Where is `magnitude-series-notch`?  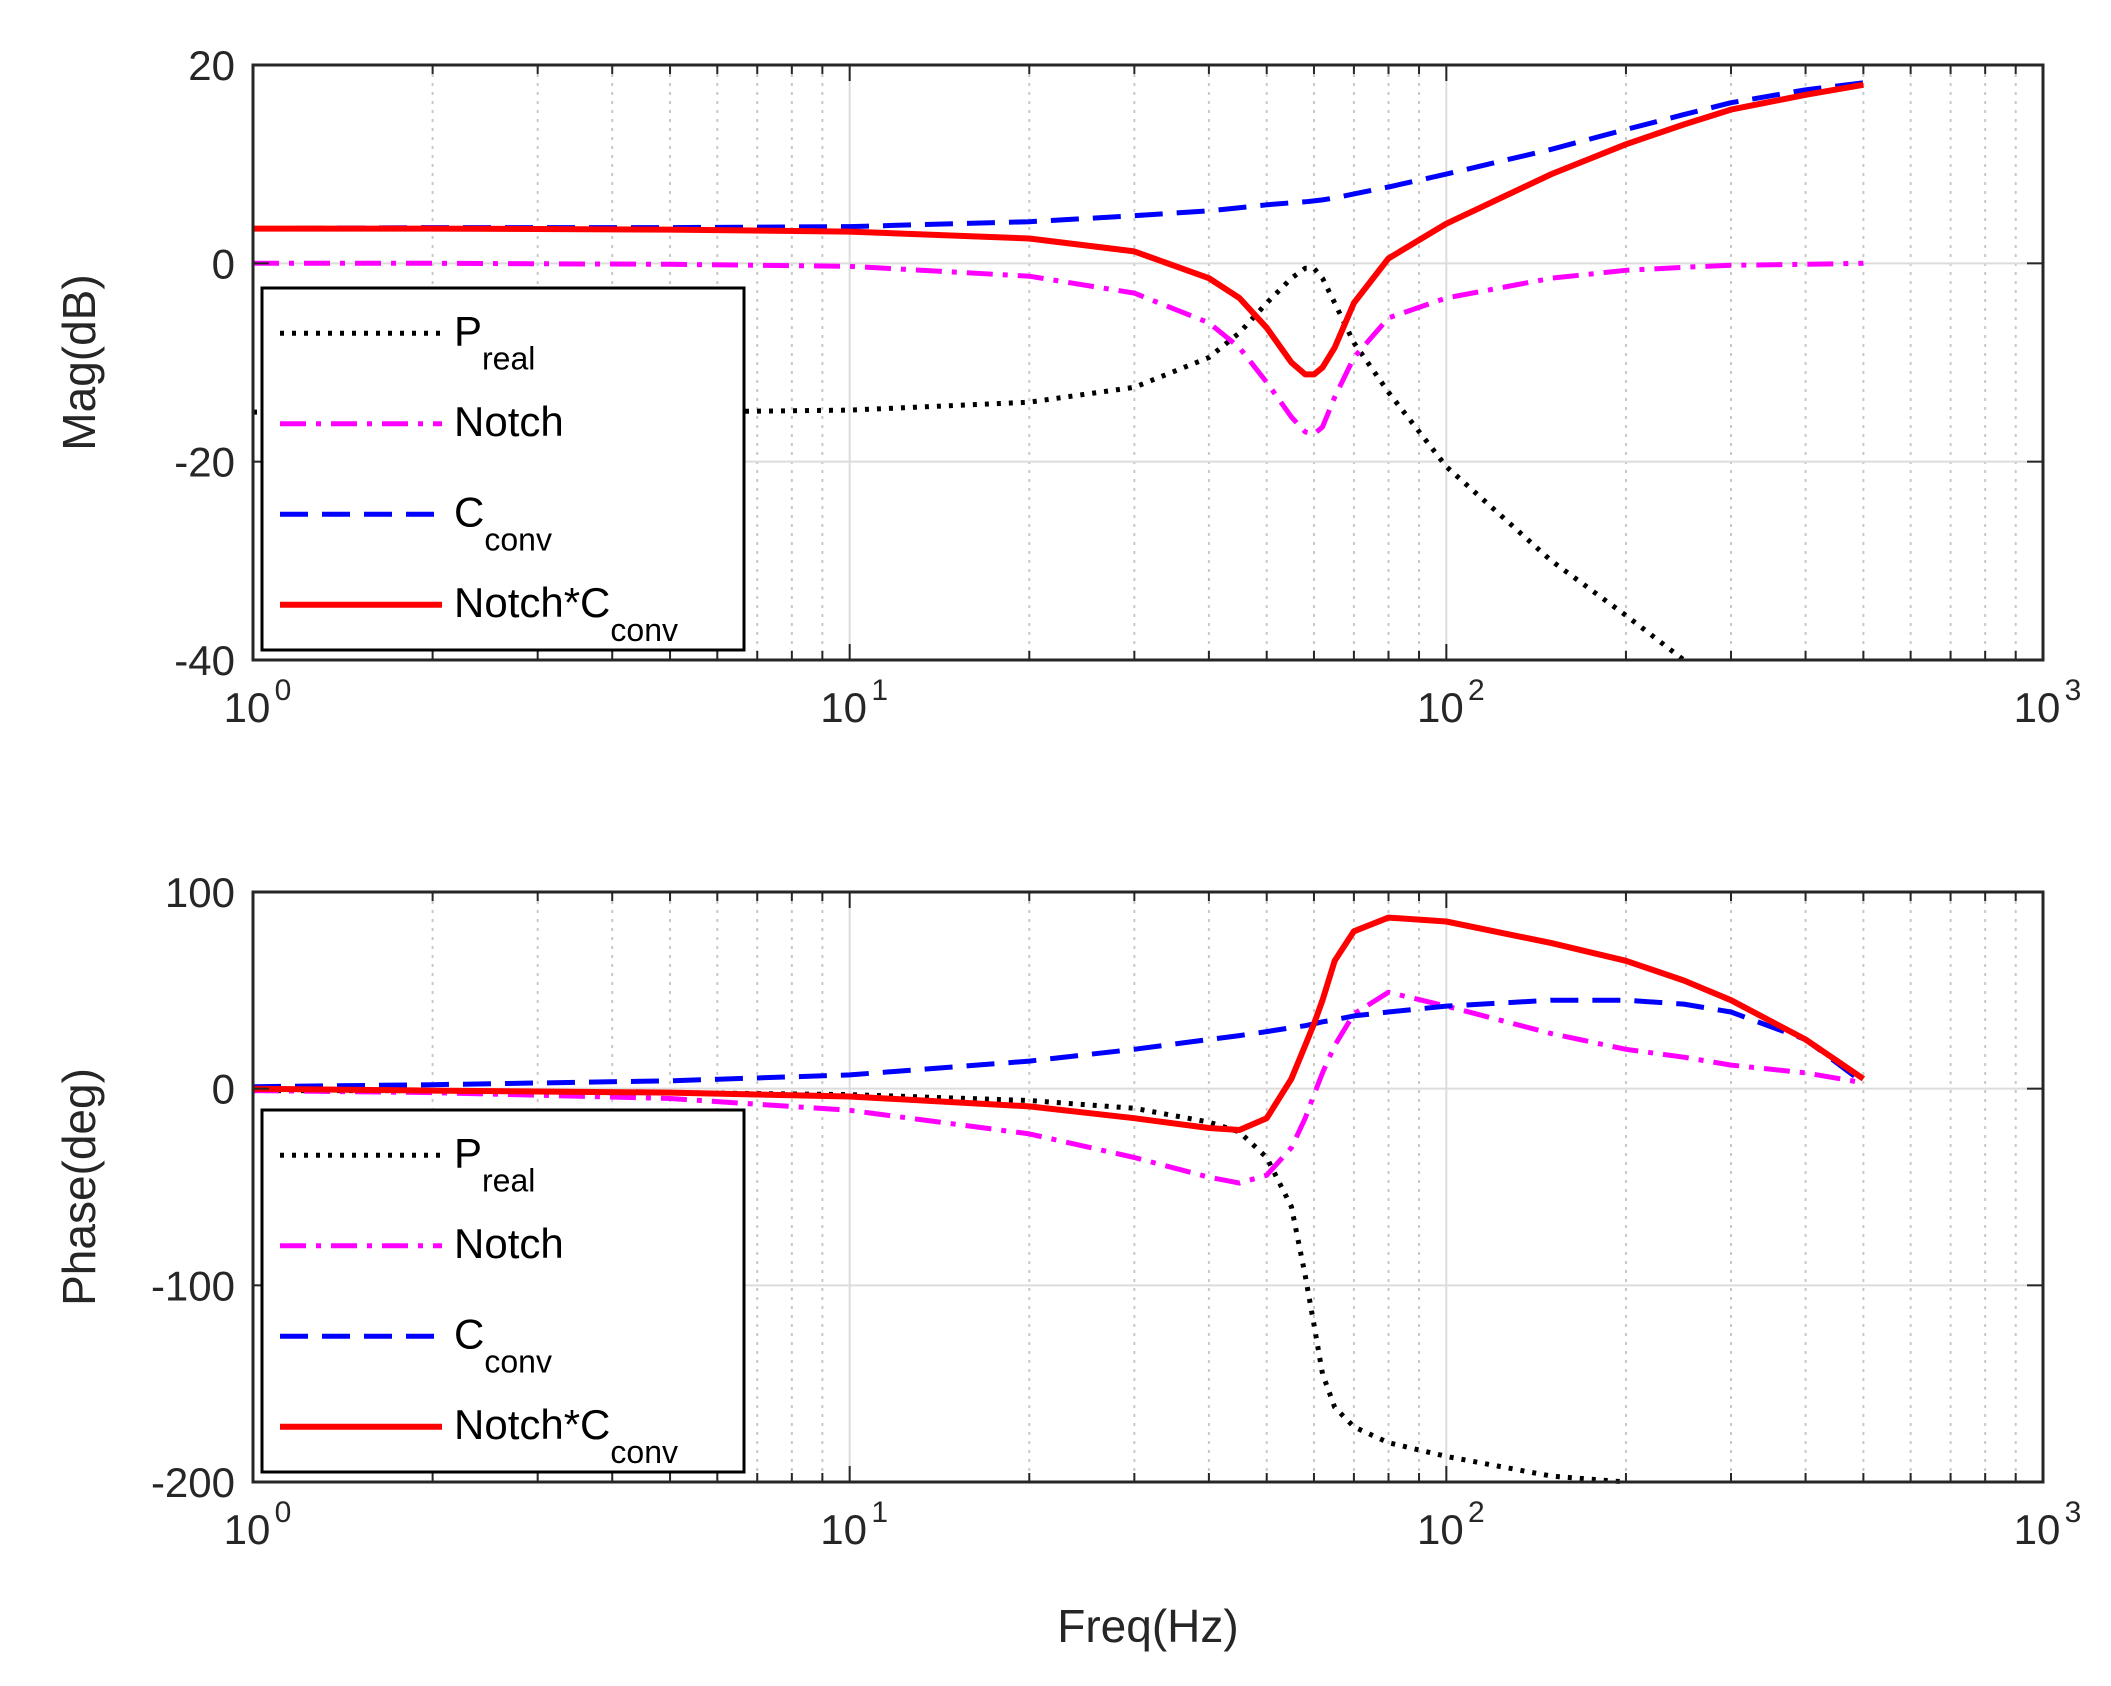 magnitude-series-notch is located at coordinates (1058, 348).